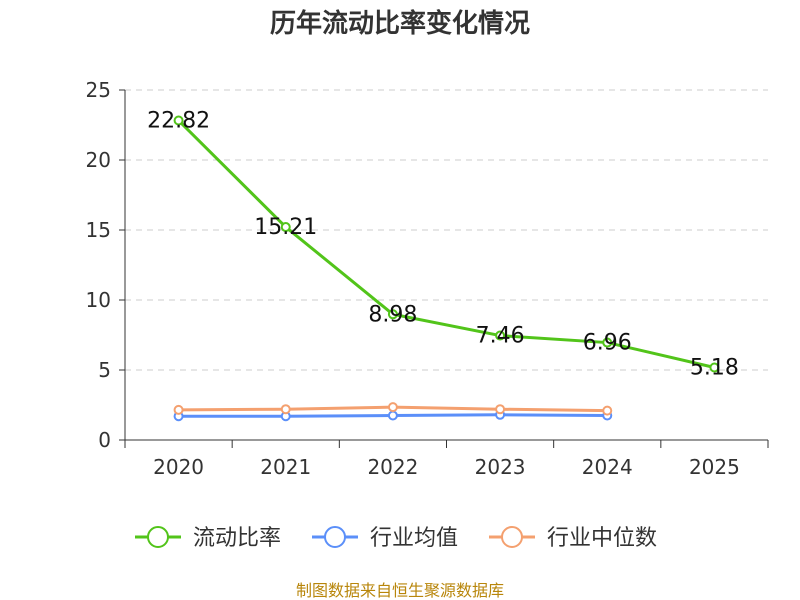 This screenshot has height=600, width=800. Describe the element at coordinates (98, 300) in the screenshot. I see `y-tick-label: 10` at that location.